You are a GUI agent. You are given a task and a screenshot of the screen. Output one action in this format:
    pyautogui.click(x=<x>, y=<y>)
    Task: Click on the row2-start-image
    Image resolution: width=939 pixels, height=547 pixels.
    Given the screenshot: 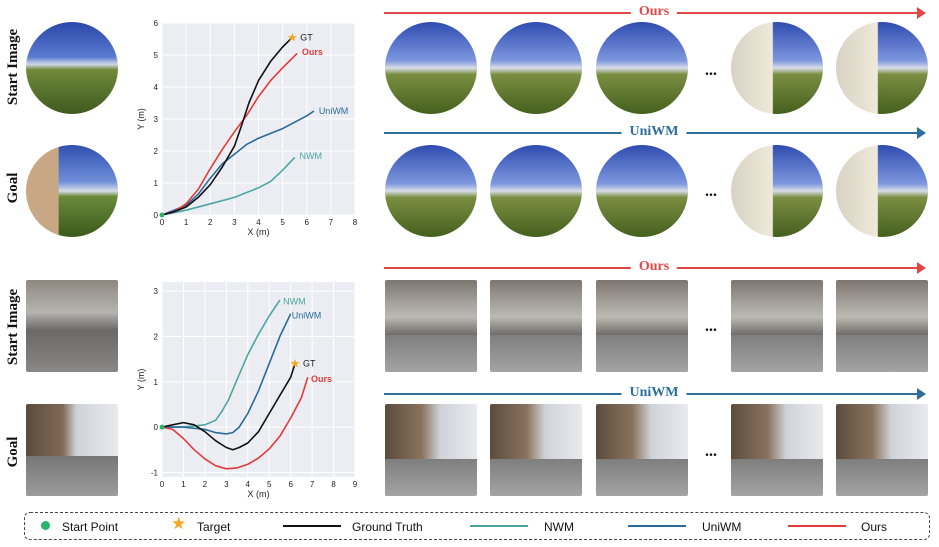 What is the action you would take?
    pyautogui.click(x=72, y=326)
    